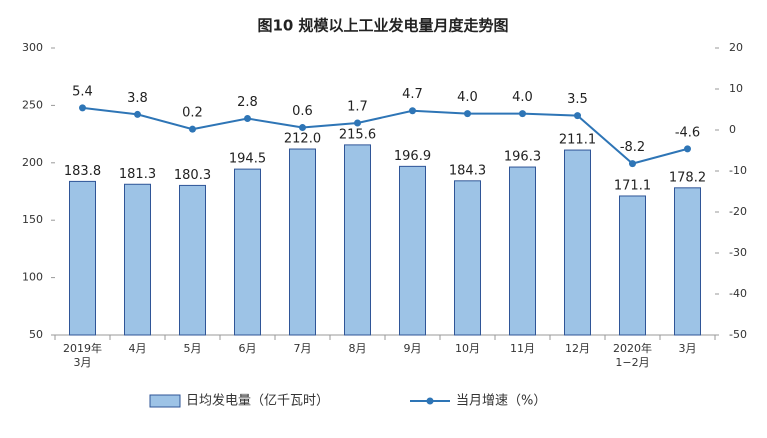  What do you see at coordinates (577, 99) in the screenshot?
I see `line-value-label: 3.5` at bounding box center [577, 99].